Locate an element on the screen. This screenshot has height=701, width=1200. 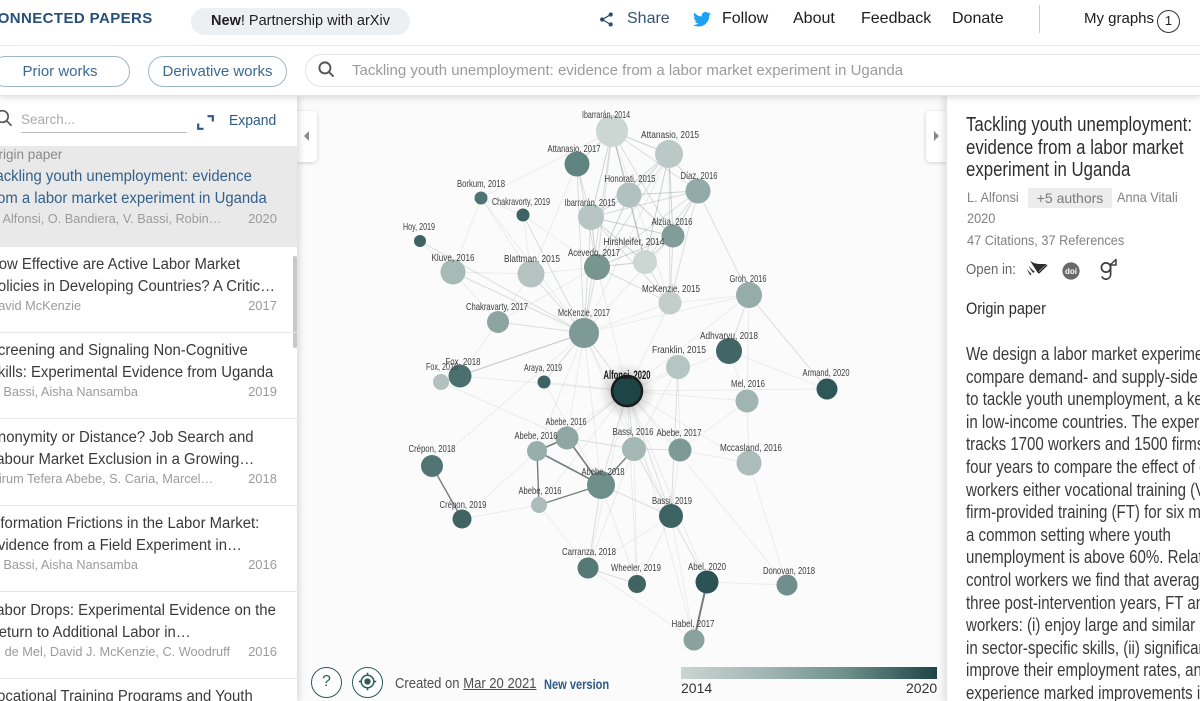
svg-text: Bassi, 2016 is located at coordinates (633, 432).